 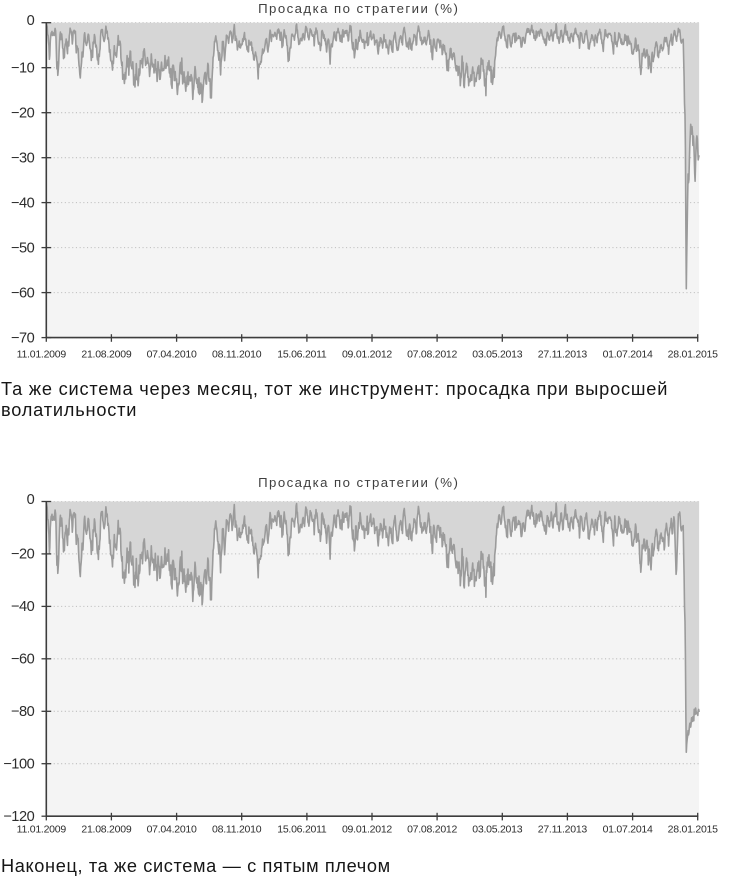 What do you see at coordinates (23, 159) in the screenshot?
I see `svg-text: −30` at bounding box center [23, 159].